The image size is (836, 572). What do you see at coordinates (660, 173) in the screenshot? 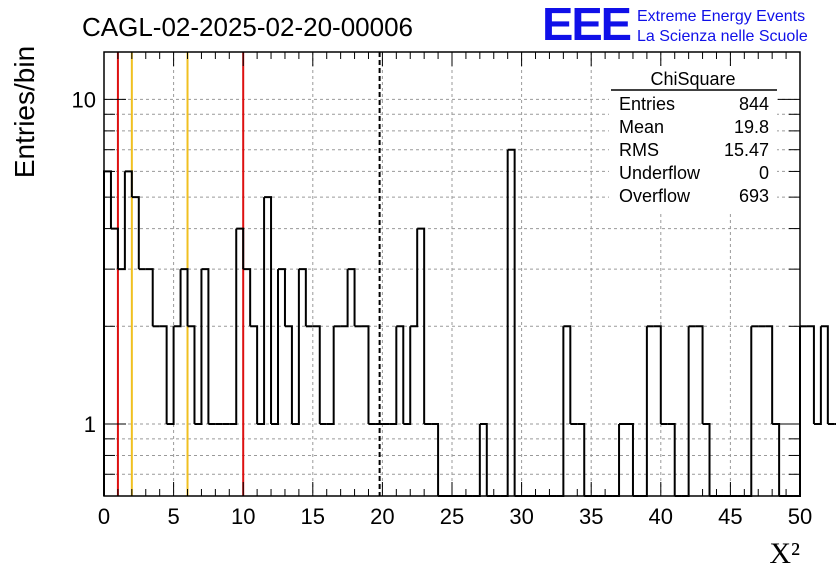
I see `stats-label-underflow: Underflow` at bounding box center [660, 173].